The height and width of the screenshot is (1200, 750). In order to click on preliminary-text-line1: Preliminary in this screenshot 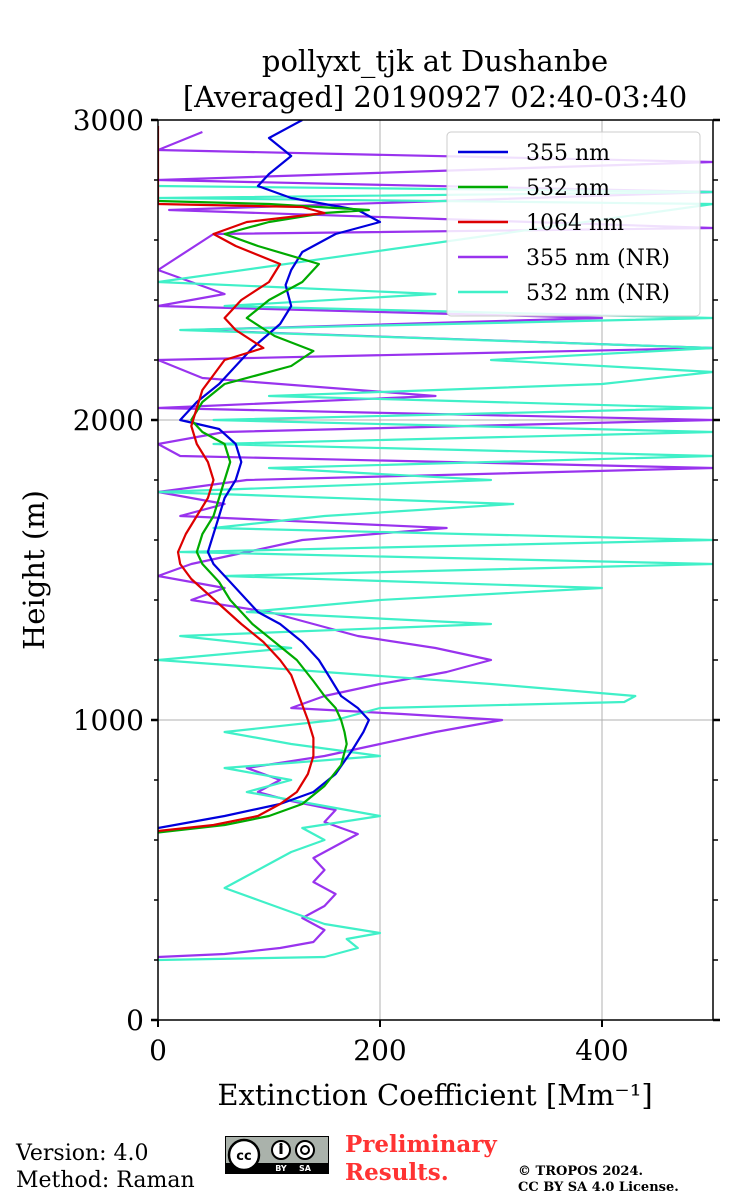, I will do `click(421, 1144)`.